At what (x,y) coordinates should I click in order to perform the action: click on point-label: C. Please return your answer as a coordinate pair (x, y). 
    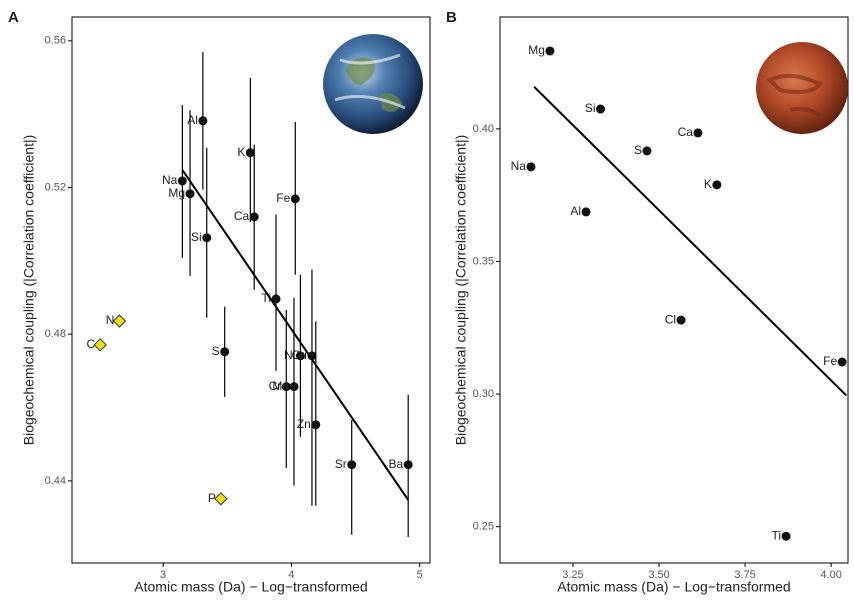
    Looking at the image, I should click on (91, 344).